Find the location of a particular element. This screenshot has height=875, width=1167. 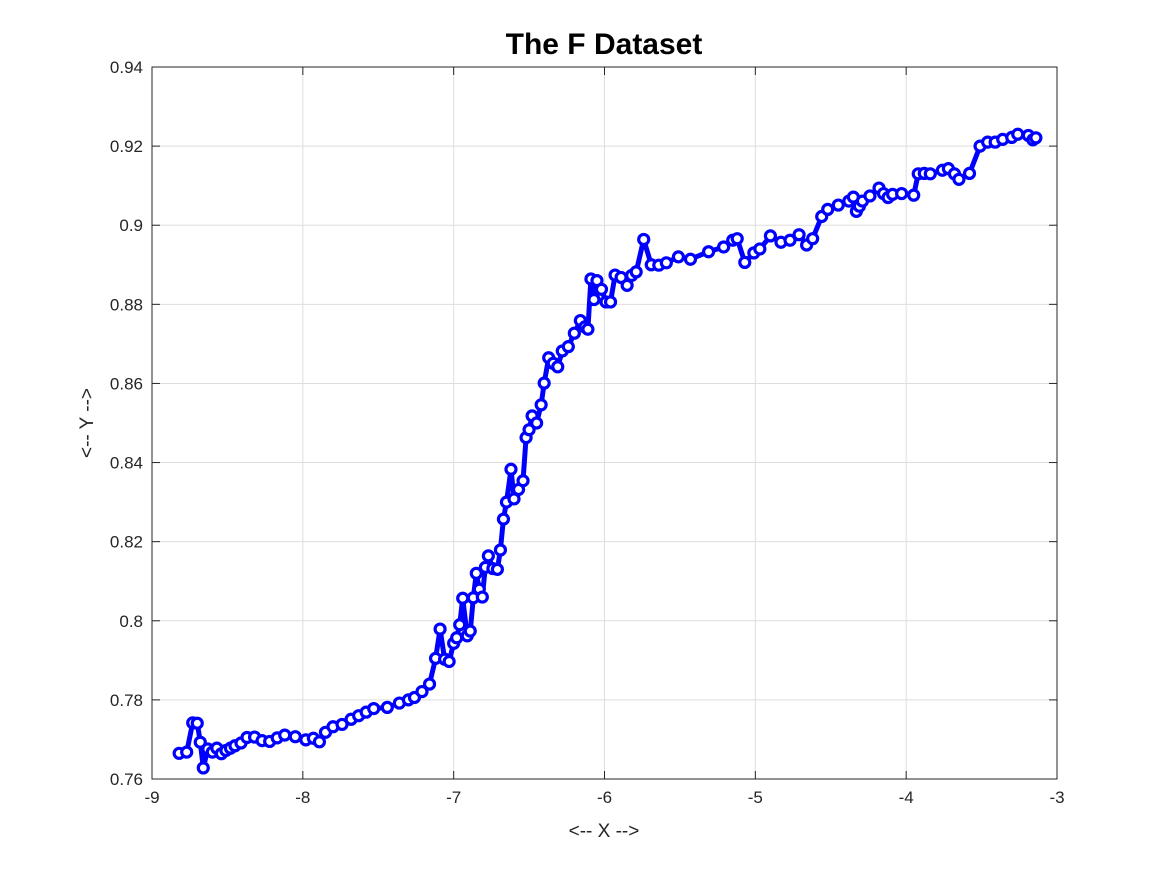

y-tick-label: 0.92 is located at coordinates (126, 146).